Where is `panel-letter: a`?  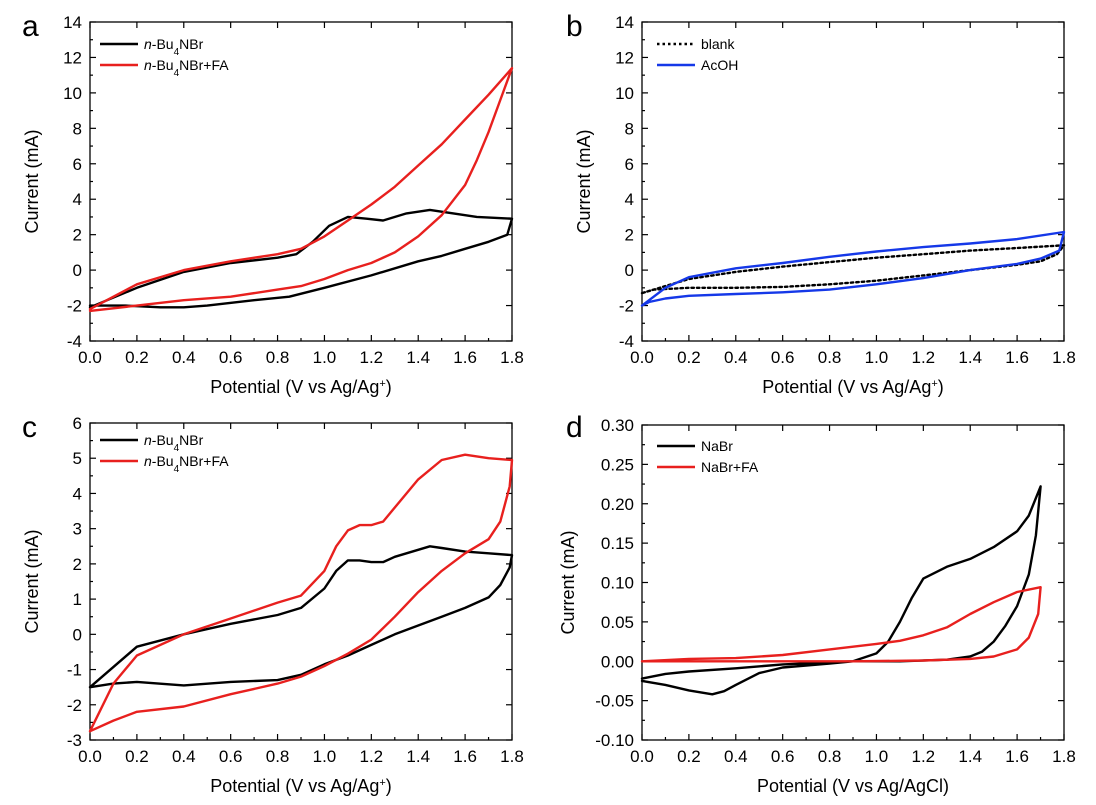 panel-letter: a is located at coordinates (30, 26).